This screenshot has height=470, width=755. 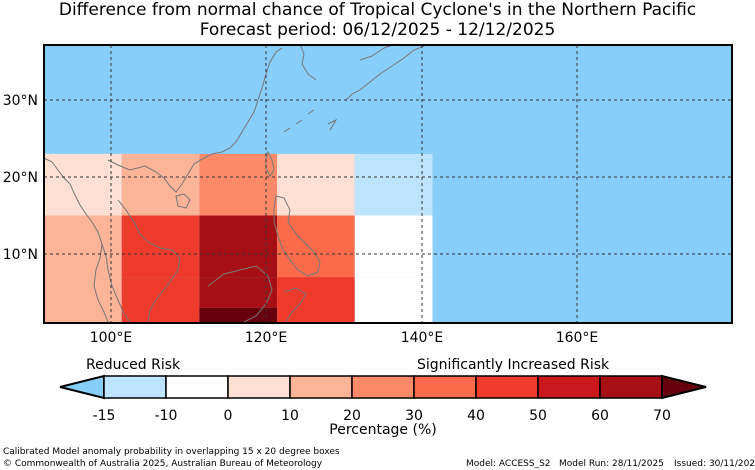 What do you see at coordinates (104, 416) in the screenshot?
I see `colorbar-tick-label: -15` at bounding box center [104, 416].